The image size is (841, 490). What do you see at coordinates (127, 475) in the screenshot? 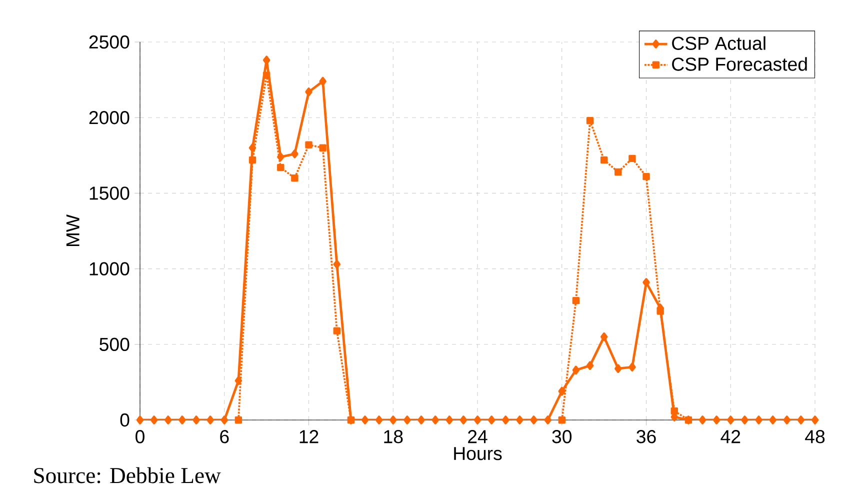
I see `source-note: Source: Debbie Lew` at bounding box center [127, 475].